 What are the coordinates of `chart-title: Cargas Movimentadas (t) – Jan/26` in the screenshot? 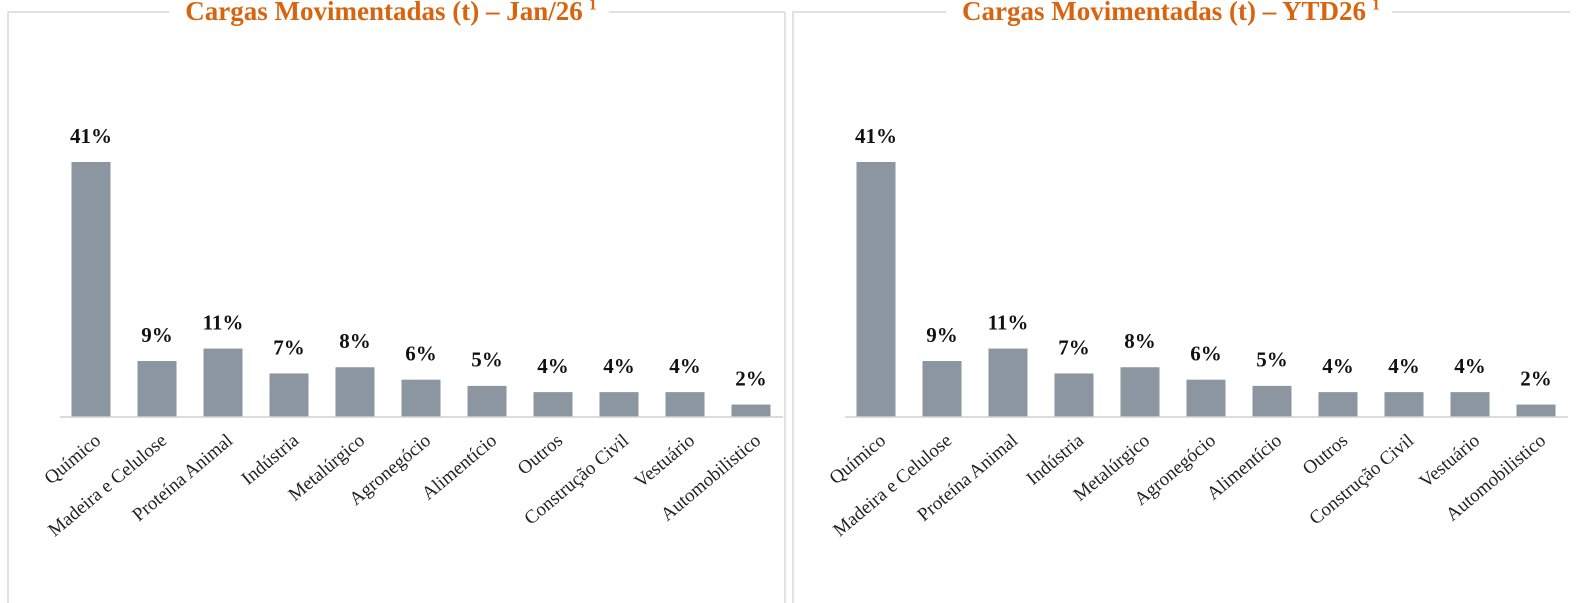 It's located at (383, 13).